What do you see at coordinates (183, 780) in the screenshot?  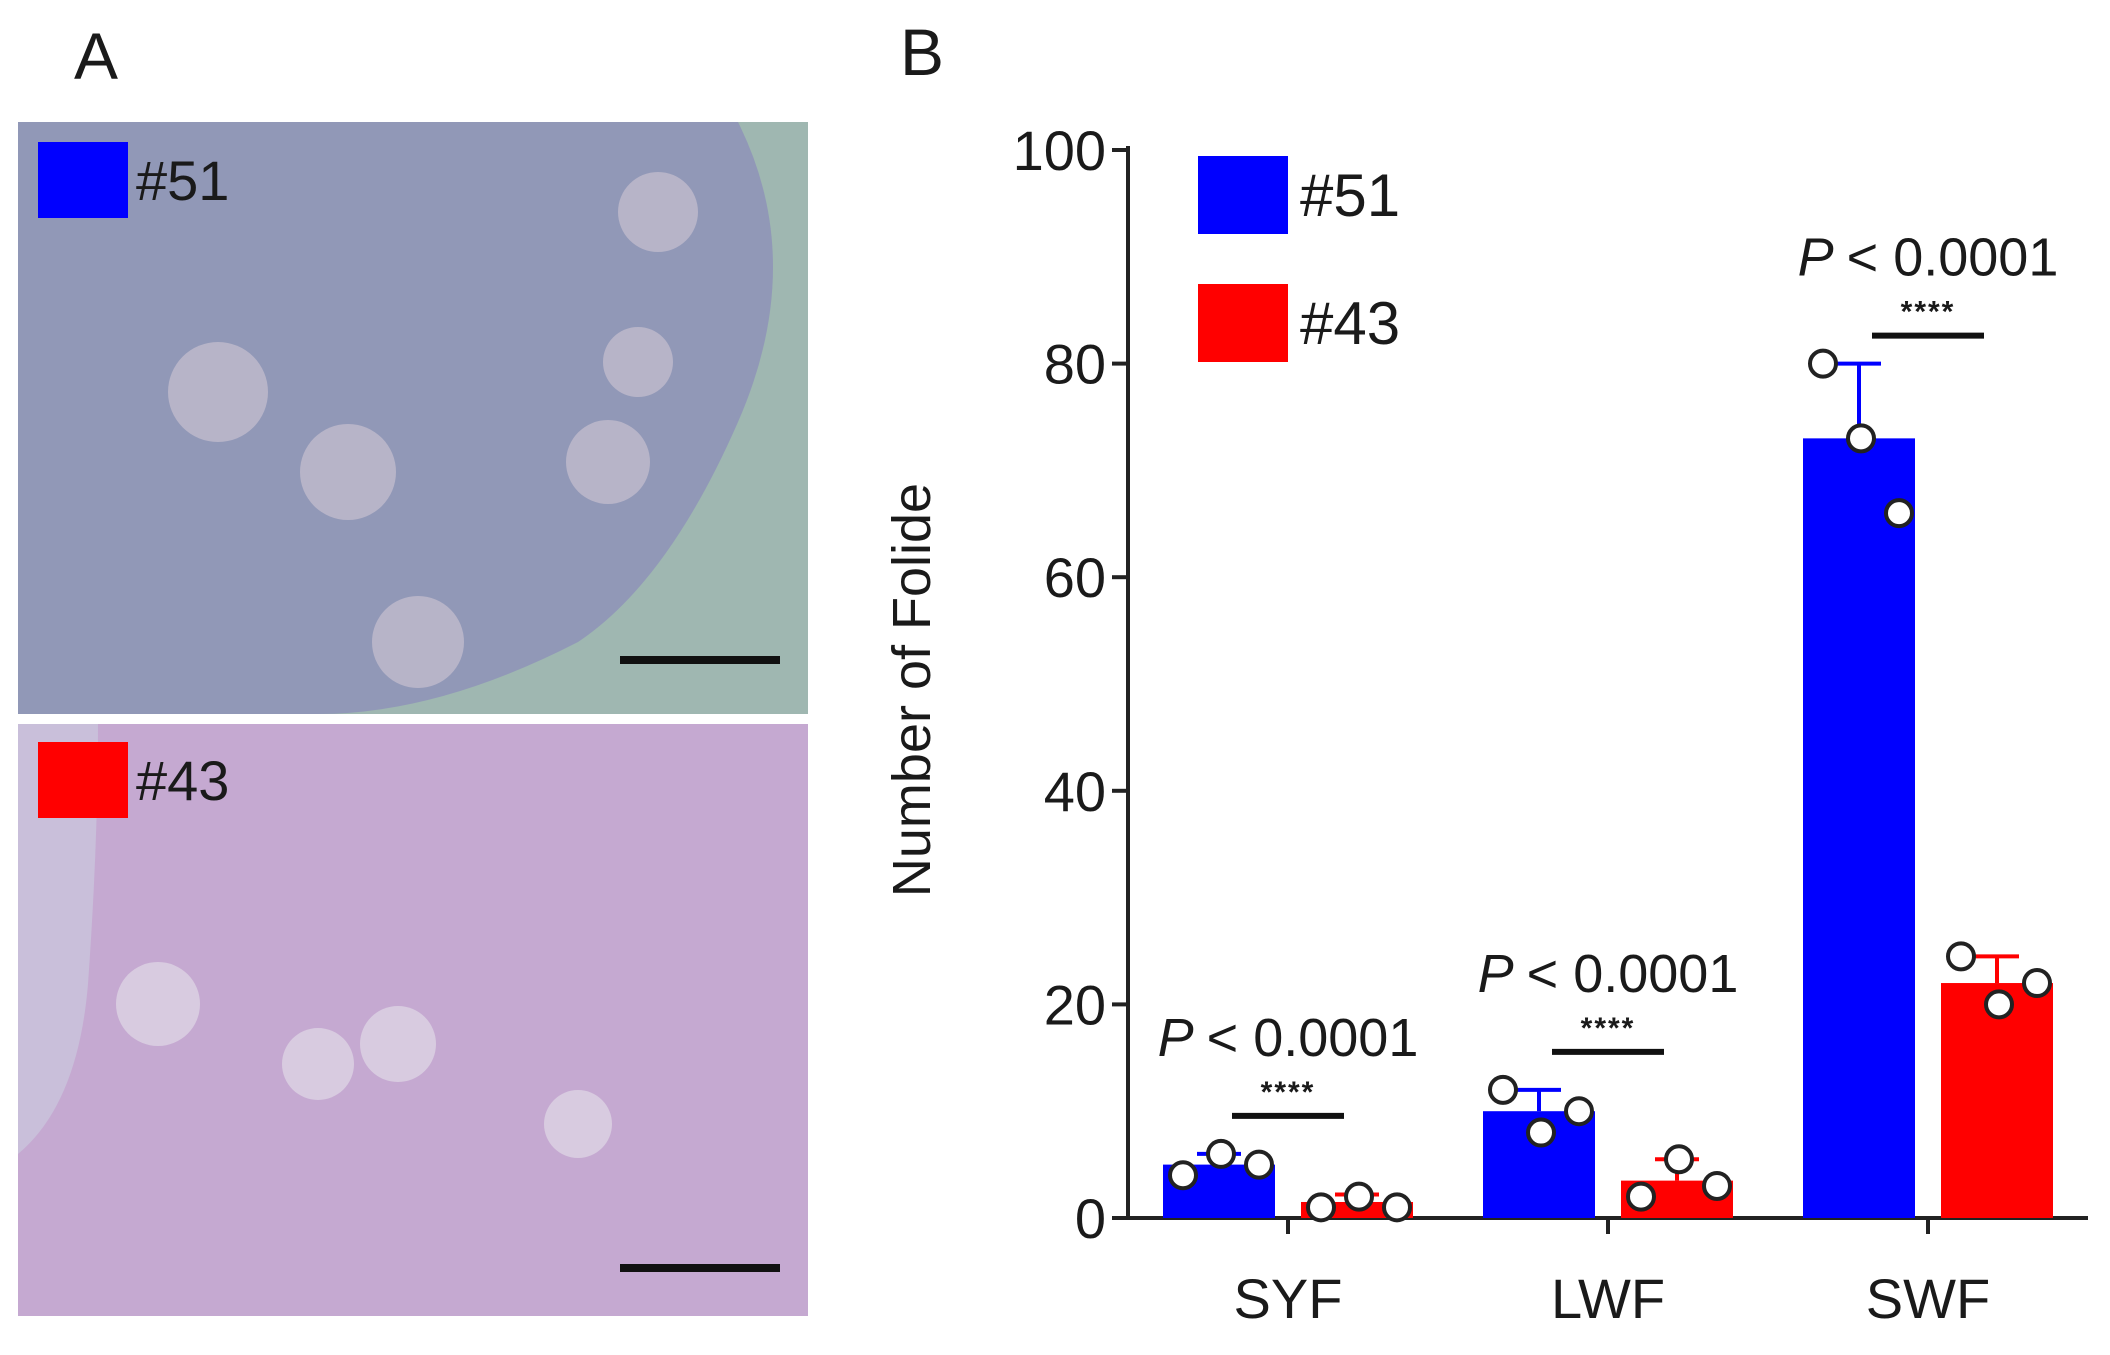 I see `legend-label-43: #43` at bounding box center [183, 780].